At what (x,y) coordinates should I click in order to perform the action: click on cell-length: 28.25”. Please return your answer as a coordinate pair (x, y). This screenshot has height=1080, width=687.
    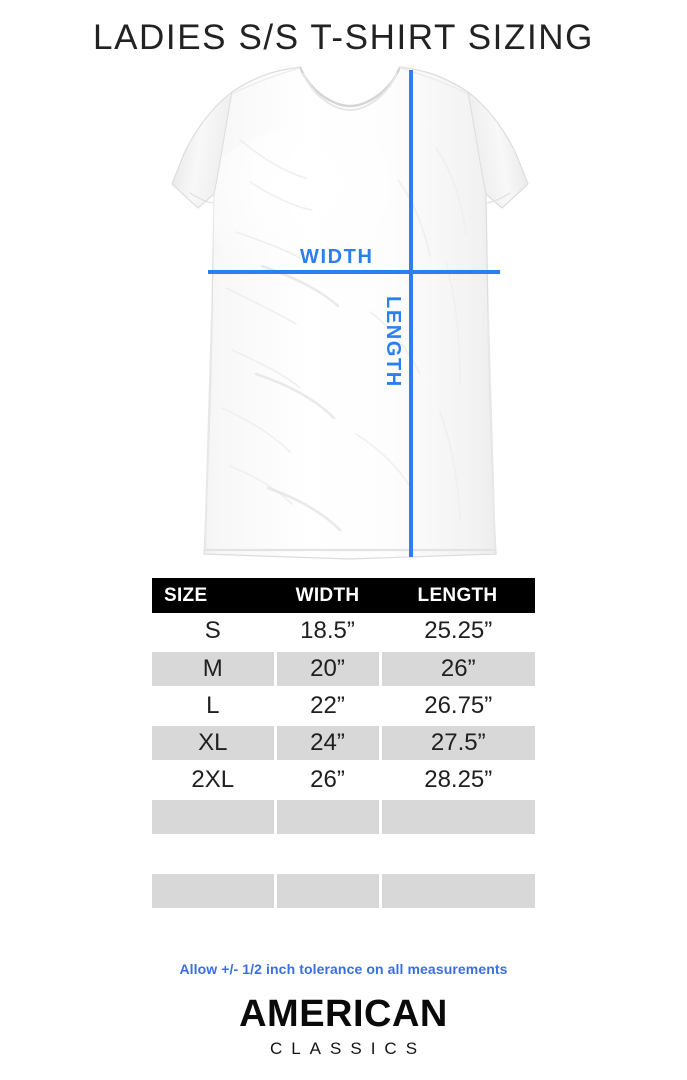
    Looking at the image, I should click on (457, 780).